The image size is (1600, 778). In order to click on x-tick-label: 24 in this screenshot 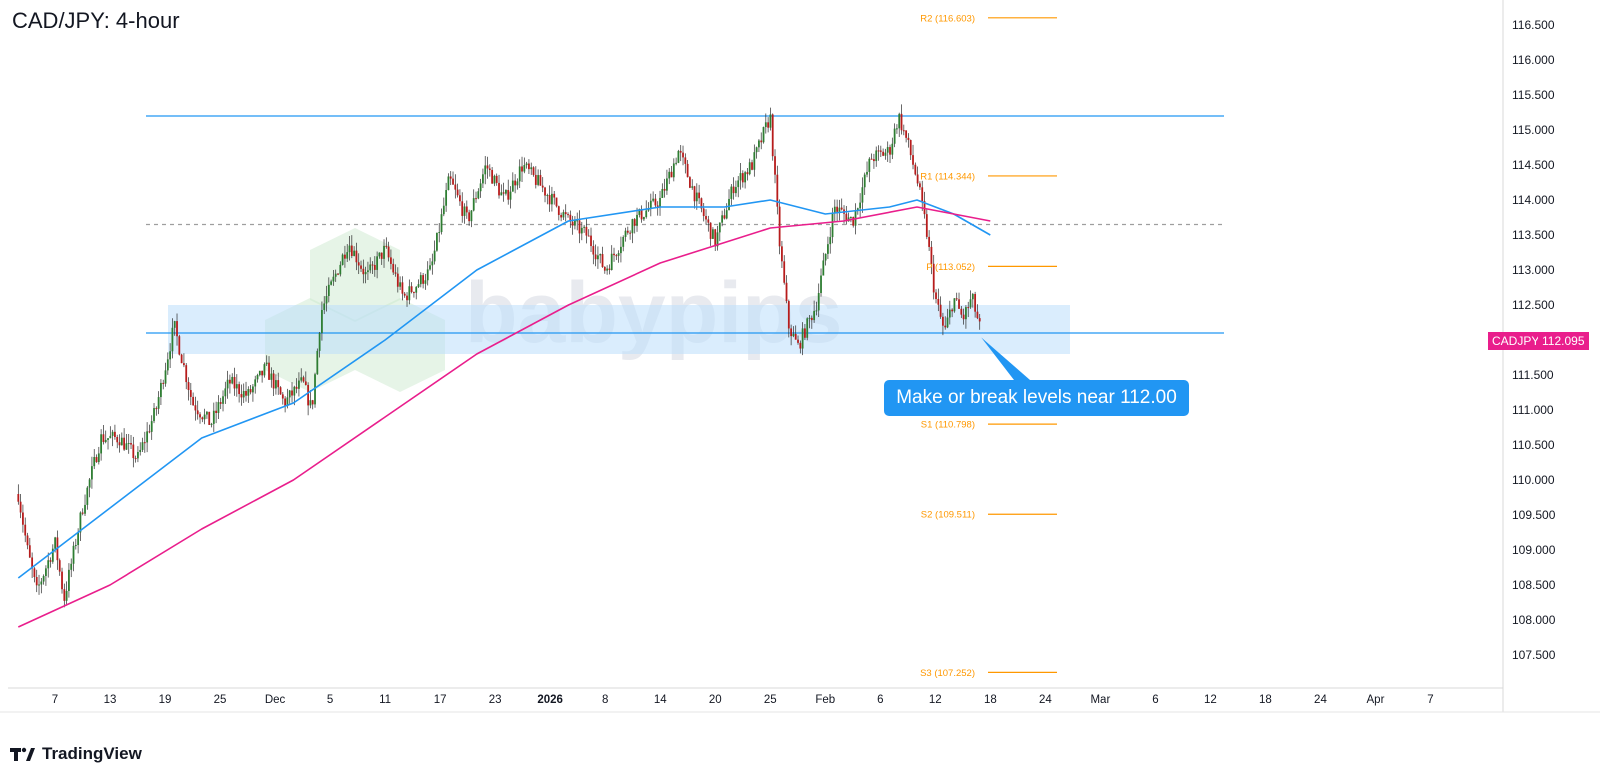, I will do `click(1045, 700)`.